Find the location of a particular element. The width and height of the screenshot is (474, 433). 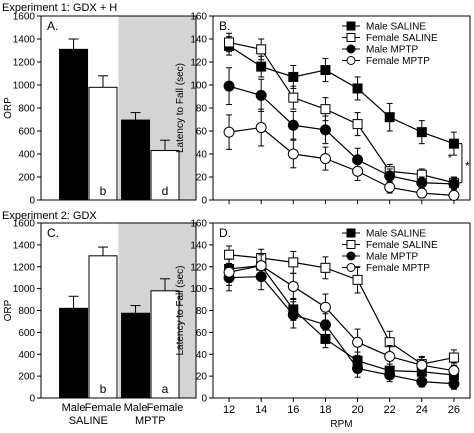

panel-a-bar-letter: c is located at coordinates (136, 191).